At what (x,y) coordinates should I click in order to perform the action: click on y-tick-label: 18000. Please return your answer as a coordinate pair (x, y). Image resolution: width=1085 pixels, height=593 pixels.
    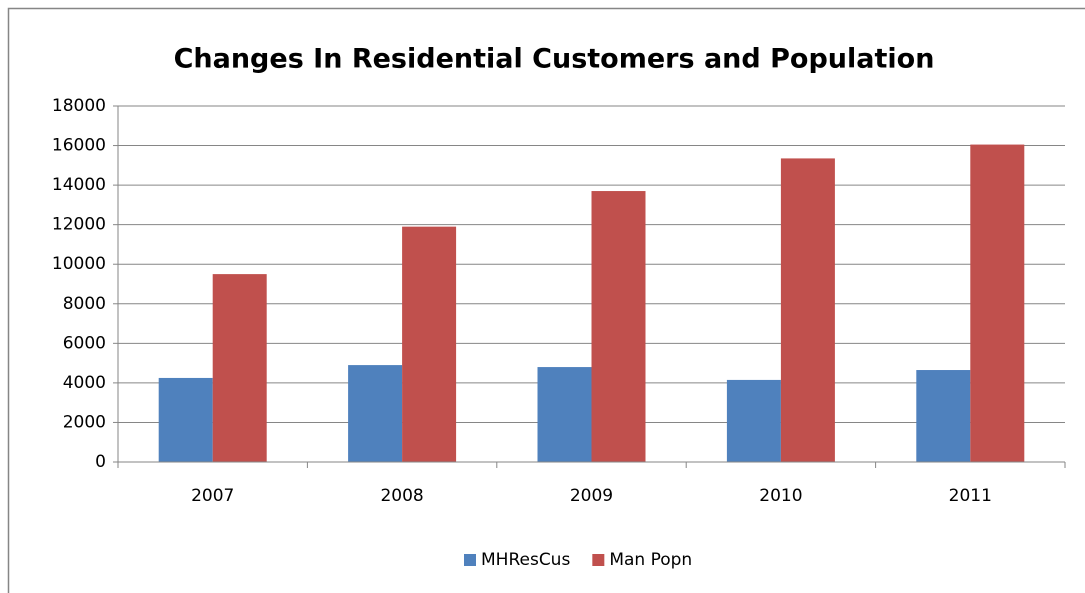
    Looking at the image, I should click on (79, 106).